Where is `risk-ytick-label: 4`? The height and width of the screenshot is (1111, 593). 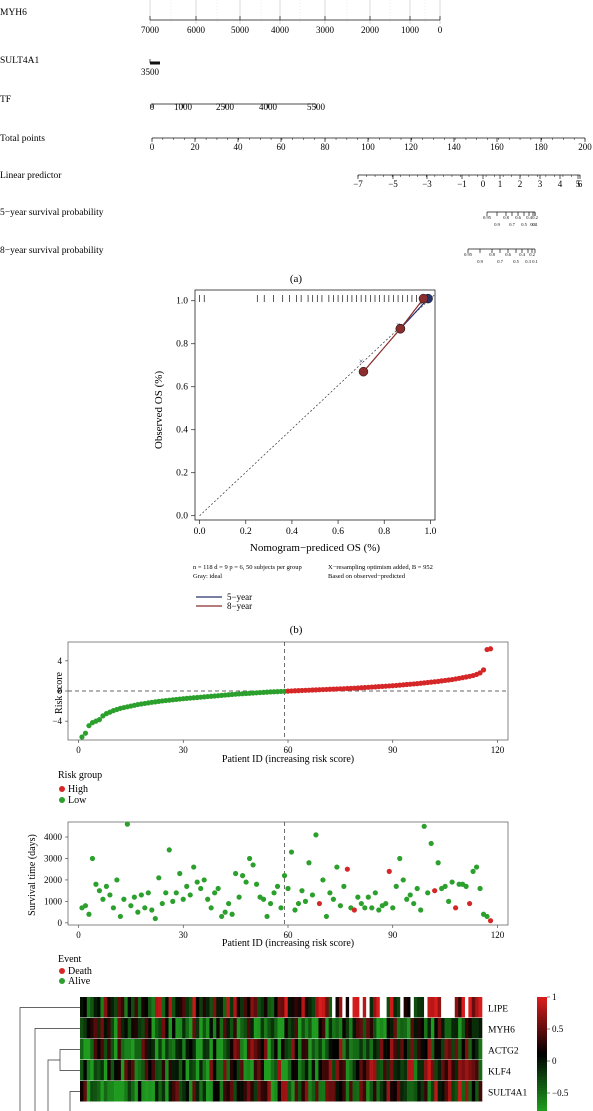
risk-ytick-label: 4 is located at coordinates (60, 661).